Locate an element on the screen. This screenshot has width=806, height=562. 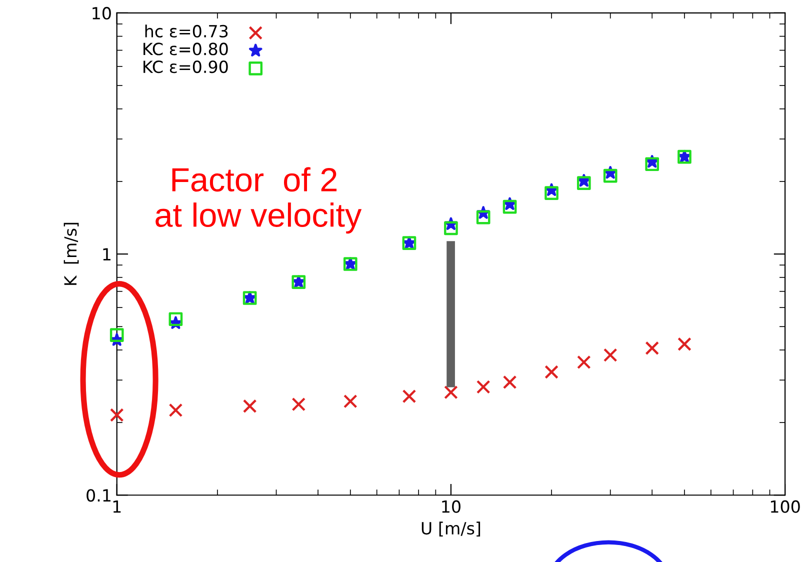
x-tick-label: 10 is located at coordinates (451, 506).